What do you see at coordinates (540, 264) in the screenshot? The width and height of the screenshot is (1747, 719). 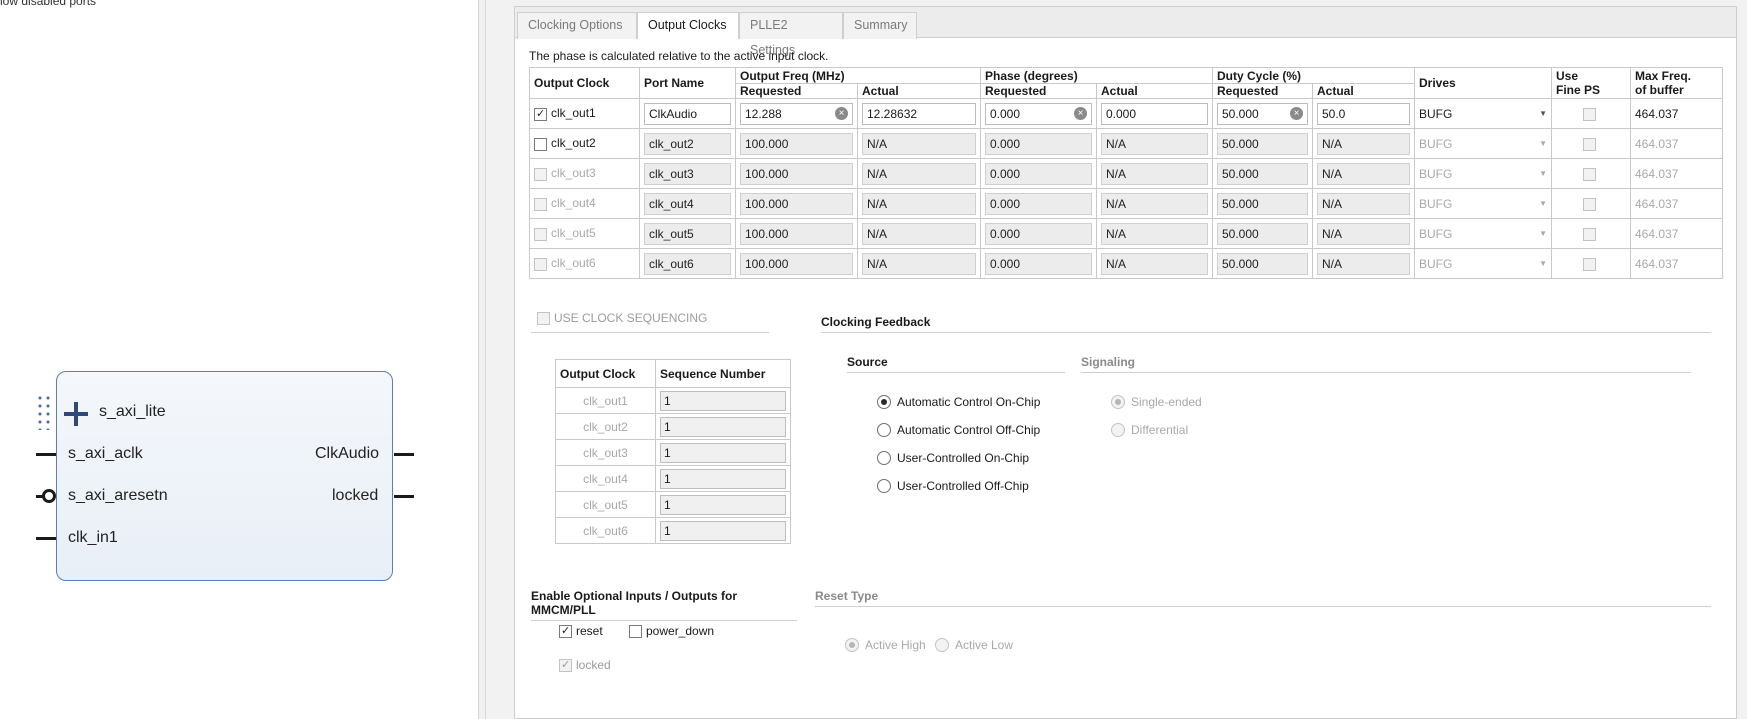 I see `clk-out6-checkbox` at bounding box center [540, 264].